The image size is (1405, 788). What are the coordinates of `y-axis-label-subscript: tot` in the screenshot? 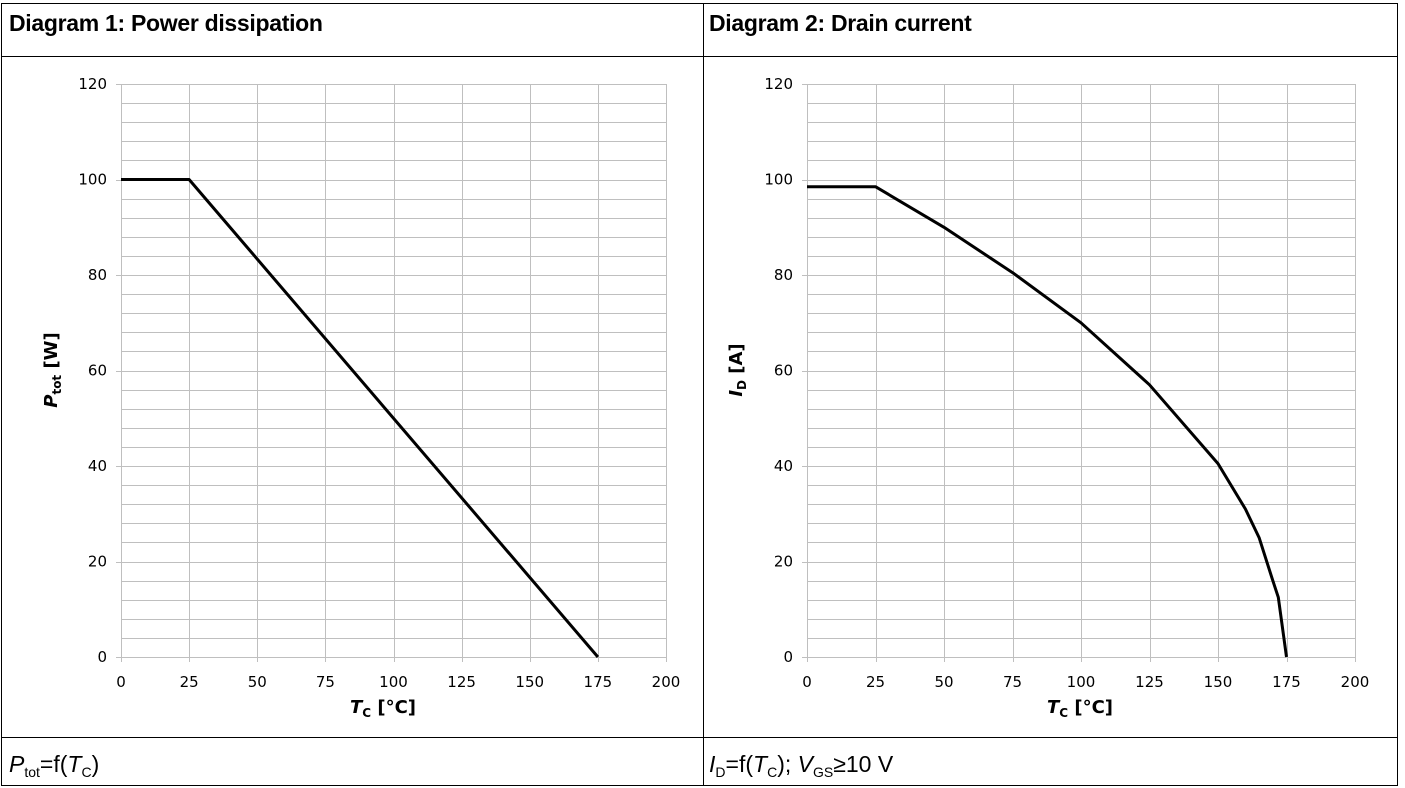 It's located at (57, 385).